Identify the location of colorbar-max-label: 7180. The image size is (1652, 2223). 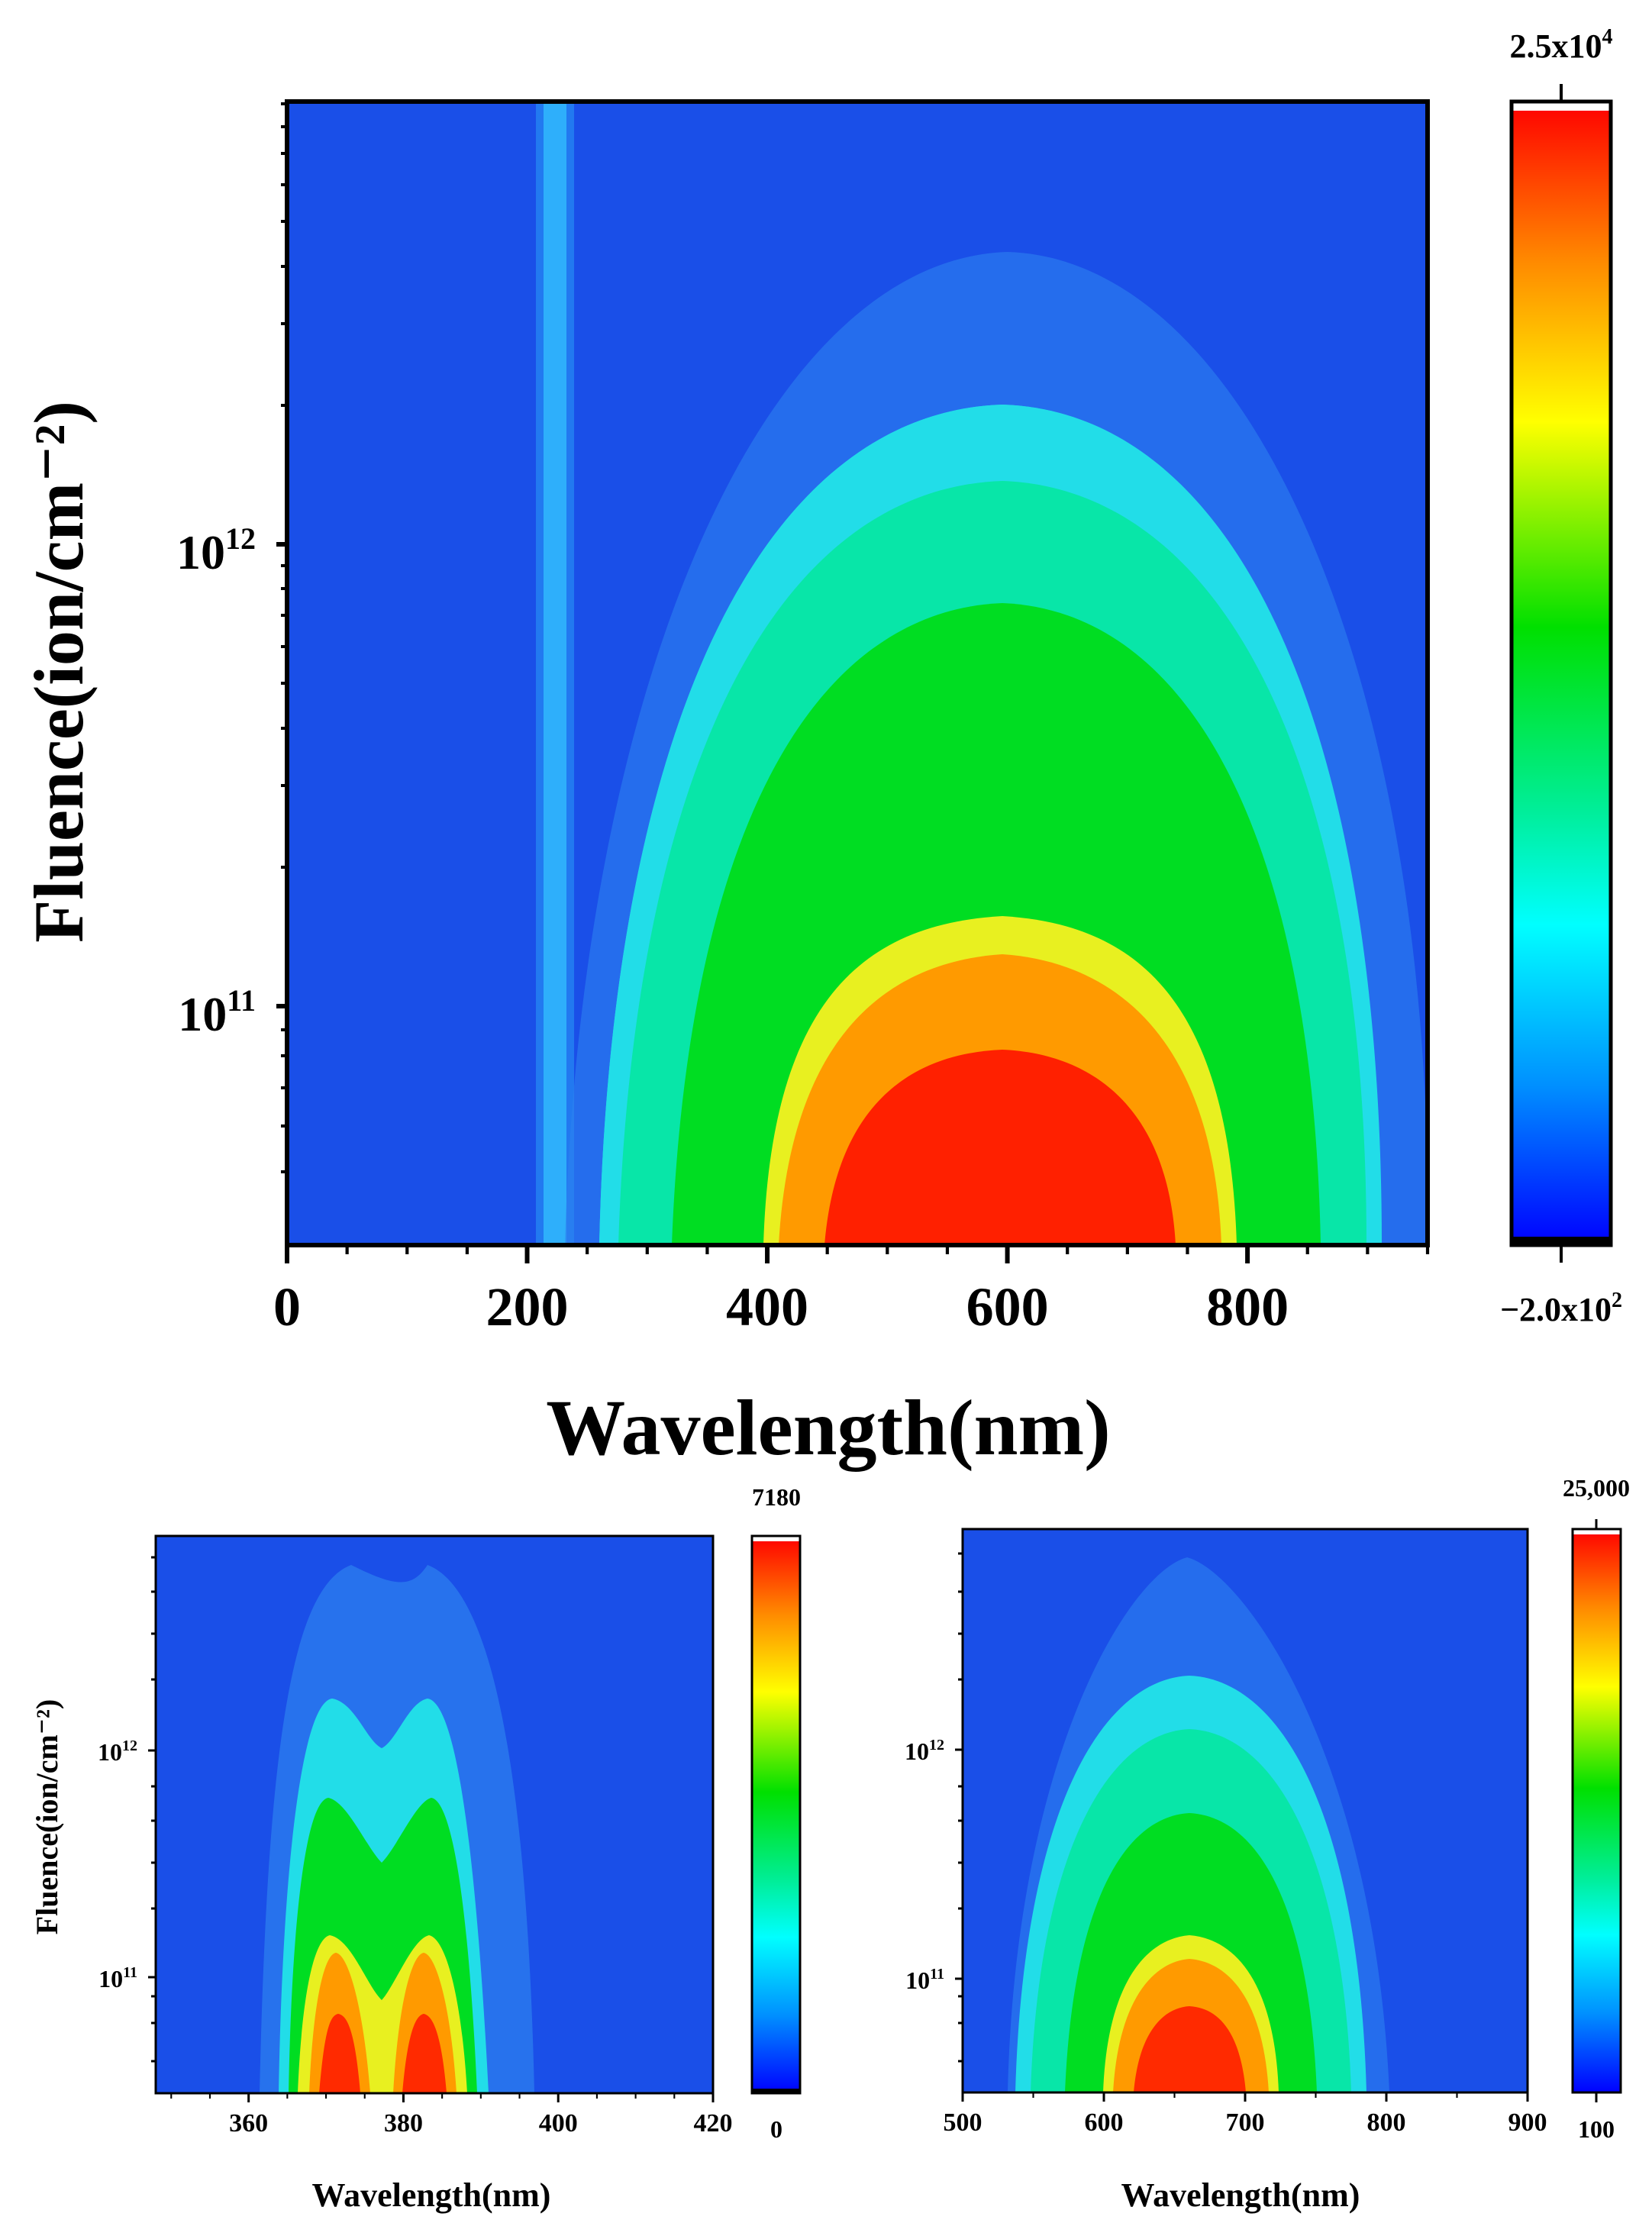
(776, 1497).